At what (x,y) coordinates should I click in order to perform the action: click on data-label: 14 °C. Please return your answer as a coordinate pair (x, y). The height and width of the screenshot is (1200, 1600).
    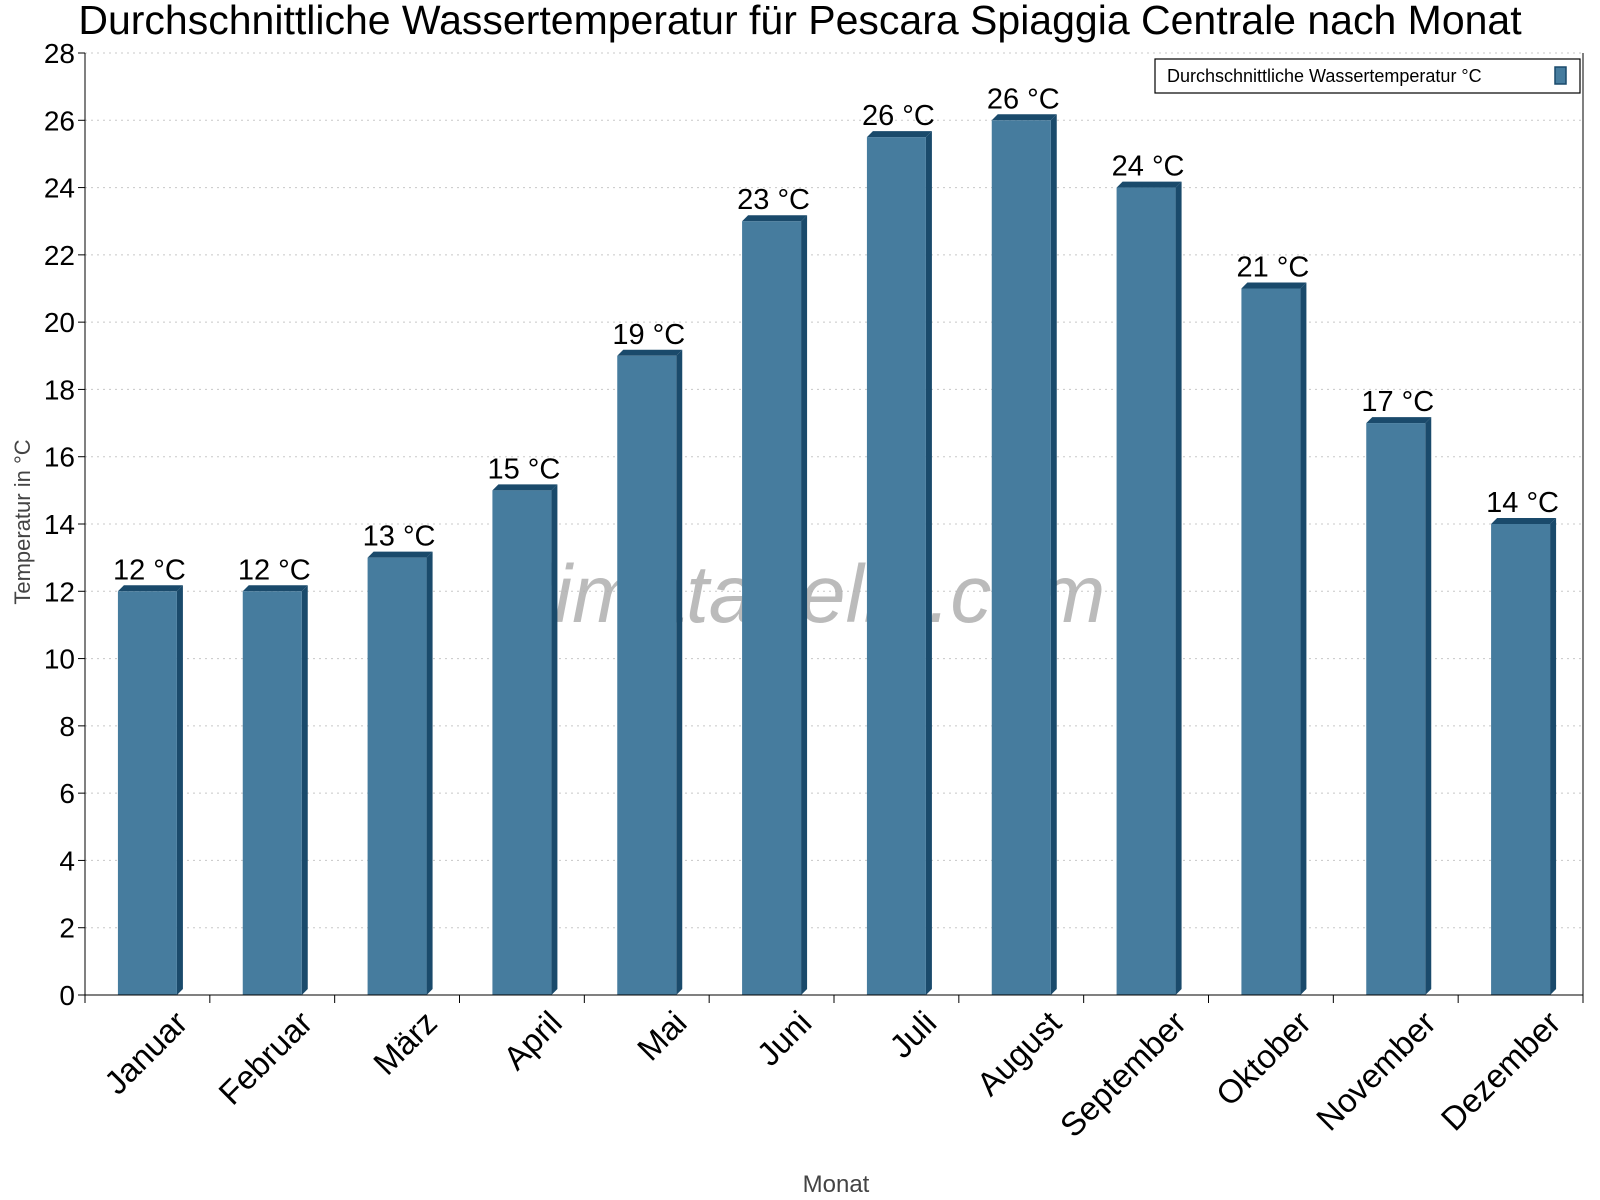
    Looking at the image, I should click on (1522, 503).